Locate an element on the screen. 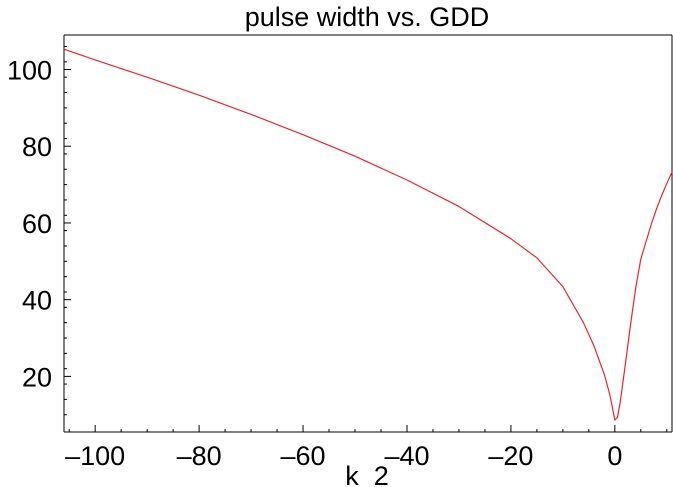 This screenshot has height=487, width=673. x-axis-label: k_2 is located at coordinates (367, 474).